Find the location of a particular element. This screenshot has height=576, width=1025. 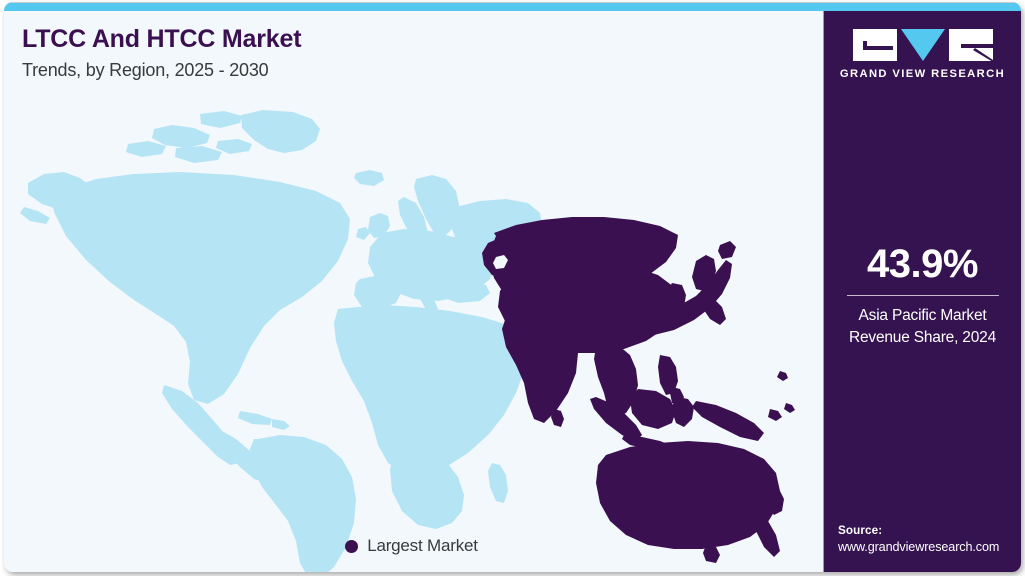

map-legend: Largest Market is located at coordinates (411, 546).